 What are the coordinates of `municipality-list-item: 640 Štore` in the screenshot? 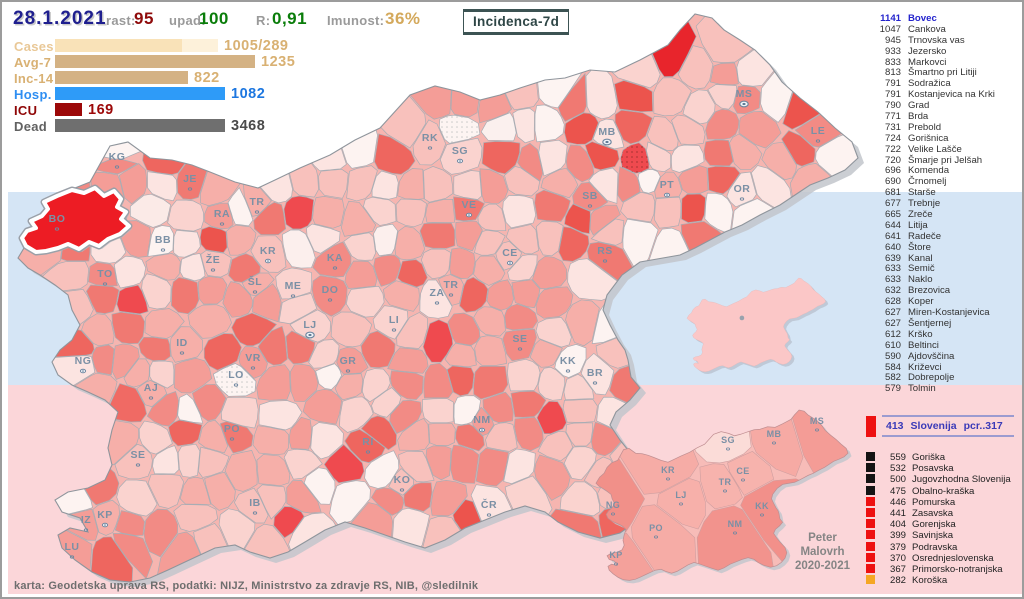 It's located at (940, 248).